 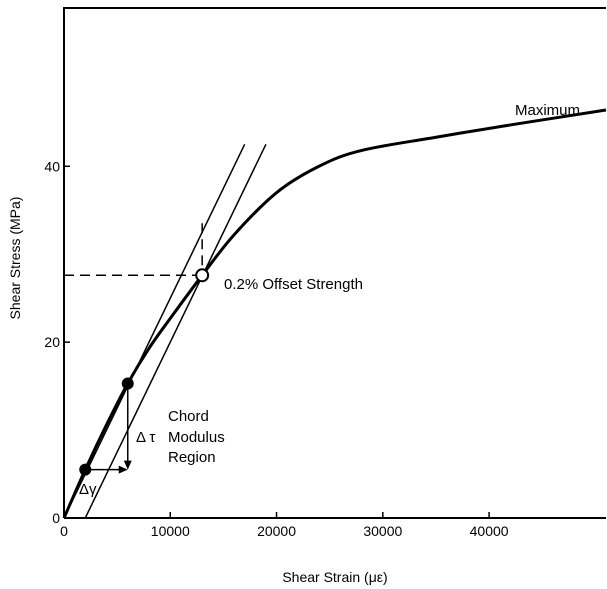 What do you see at coordinates (145, 437) in the screenshot?
I see `delta-tau-label: Δ τ` at bounding box center [145, 437].